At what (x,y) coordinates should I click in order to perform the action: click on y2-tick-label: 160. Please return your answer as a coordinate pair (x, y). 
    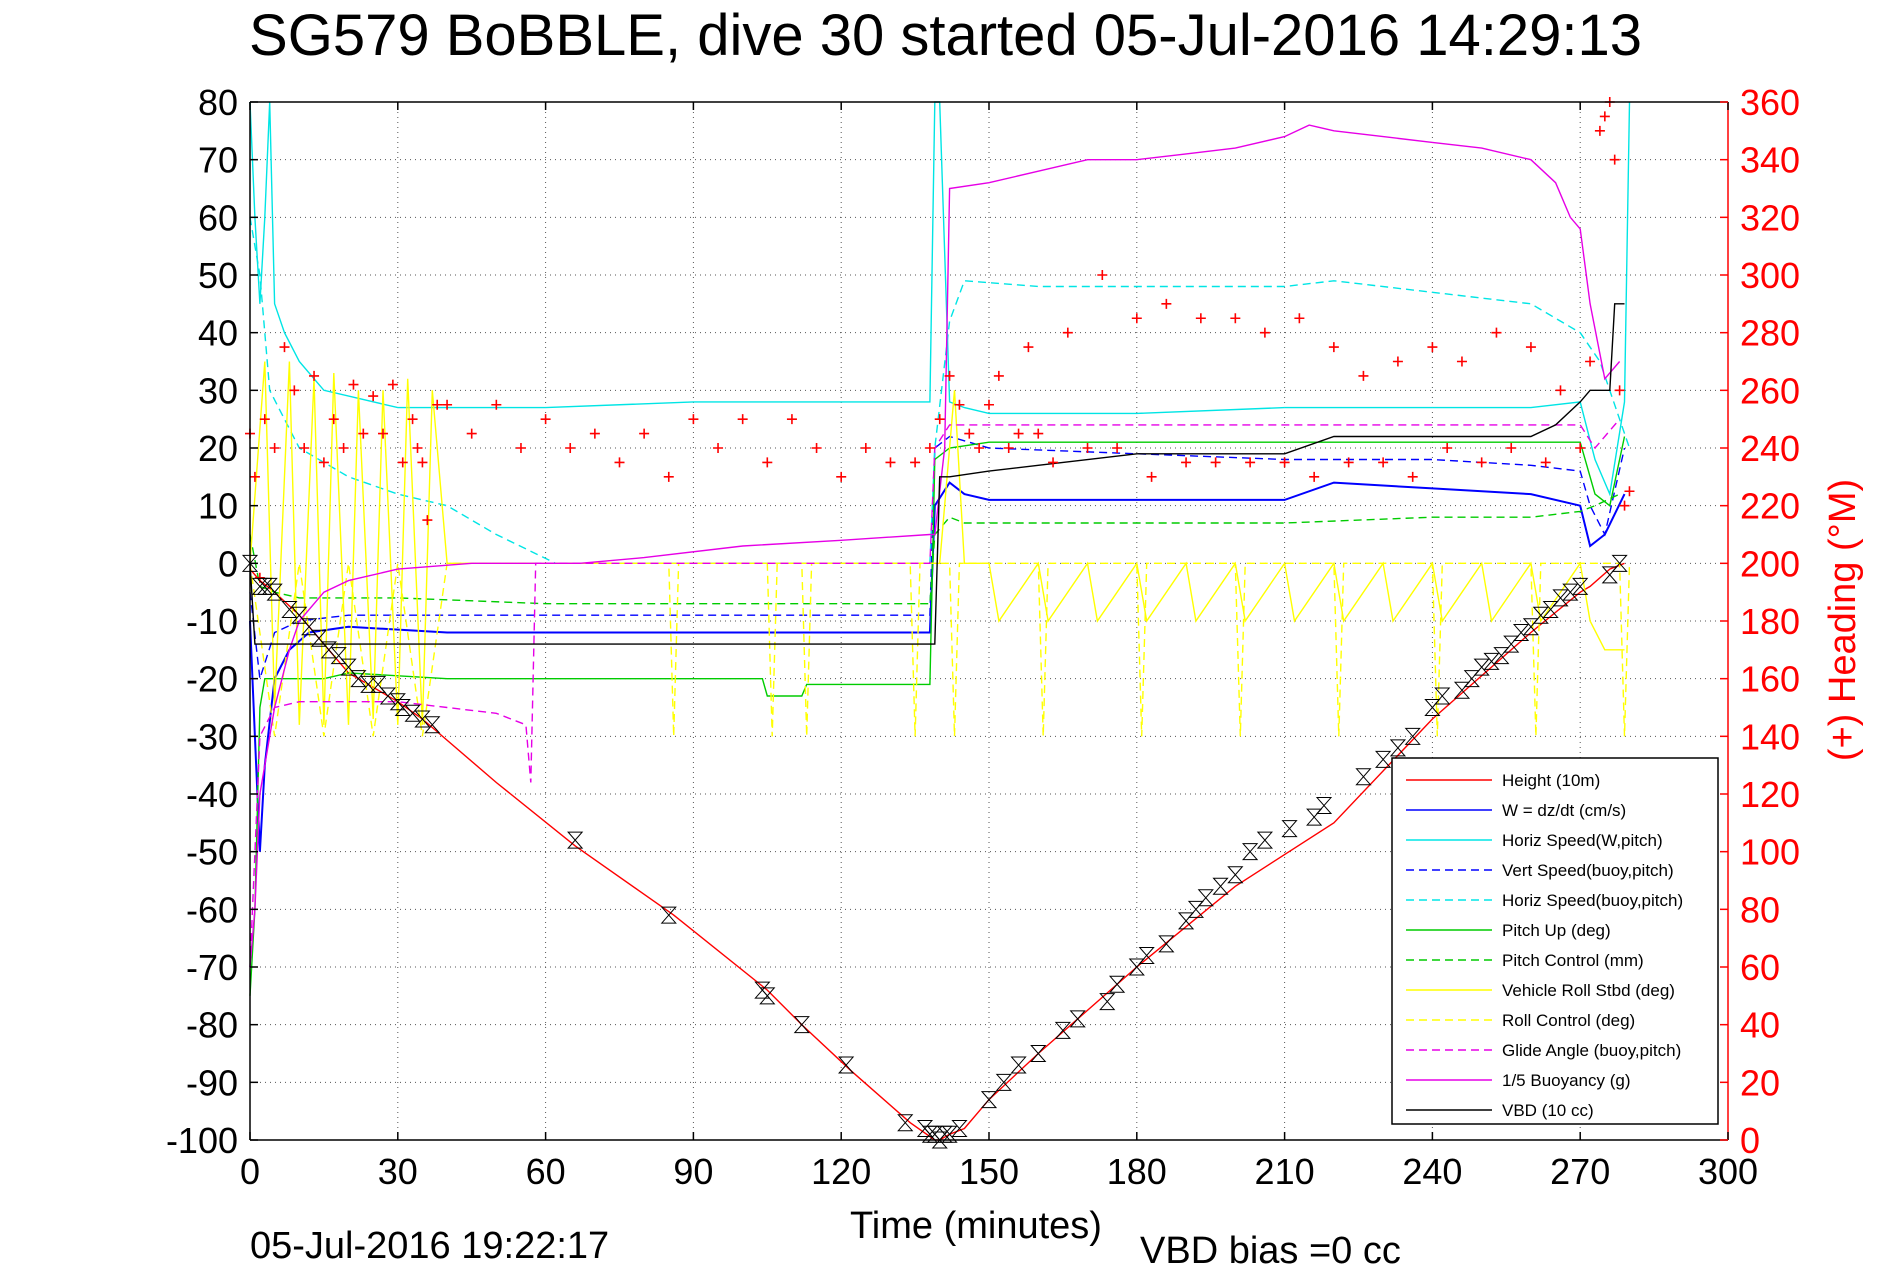
    Looking at the image, I should click on (1770, 679).